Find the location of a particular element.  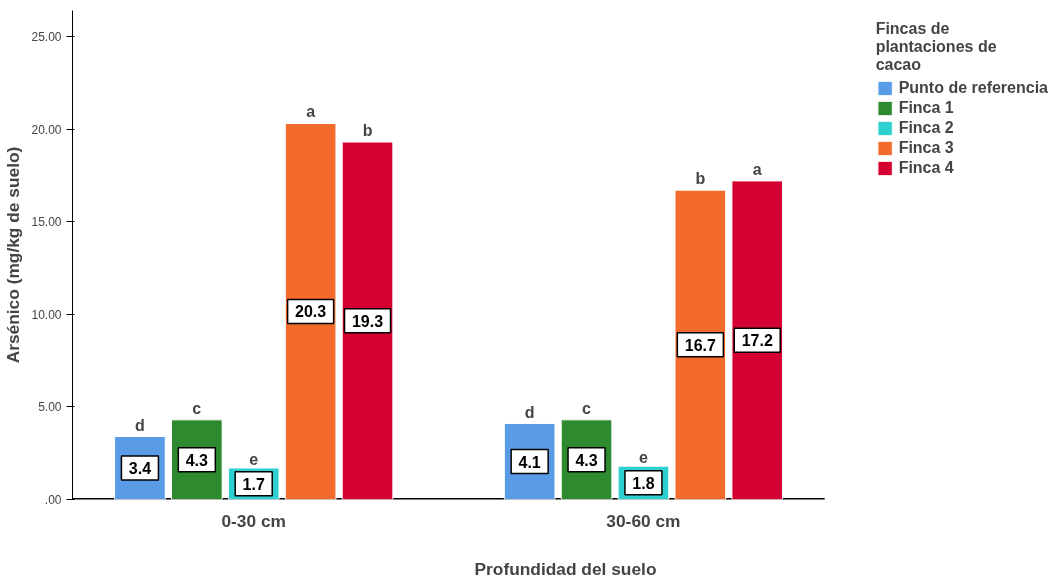

data-label: 20.3 is located at coordinates (311, 312).